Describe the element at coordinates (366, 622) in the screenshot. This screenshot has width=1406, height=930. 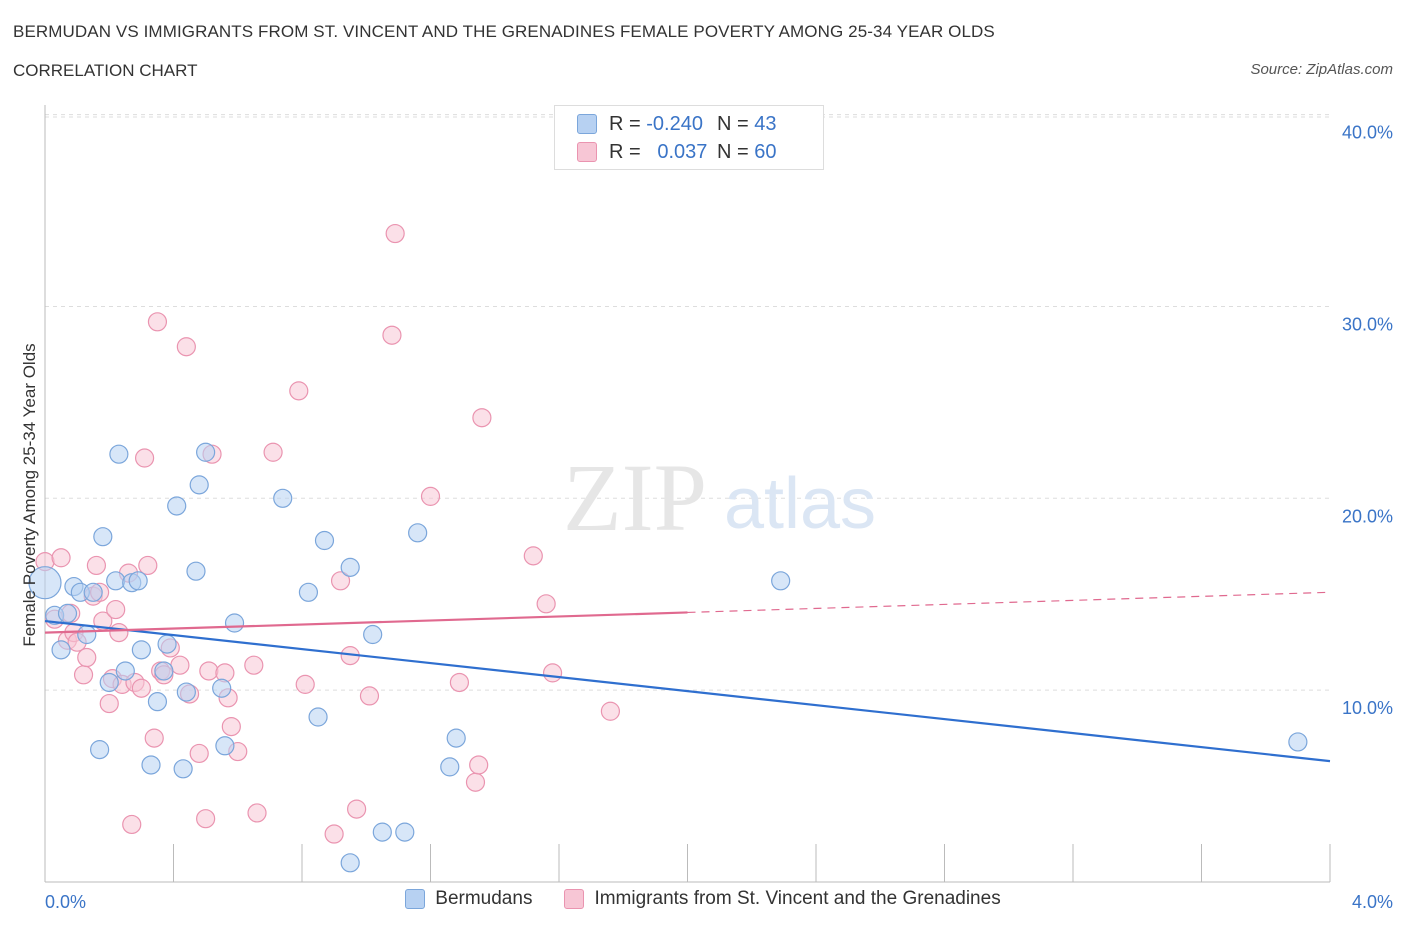
I see `immigrant-trend-line` at that location.